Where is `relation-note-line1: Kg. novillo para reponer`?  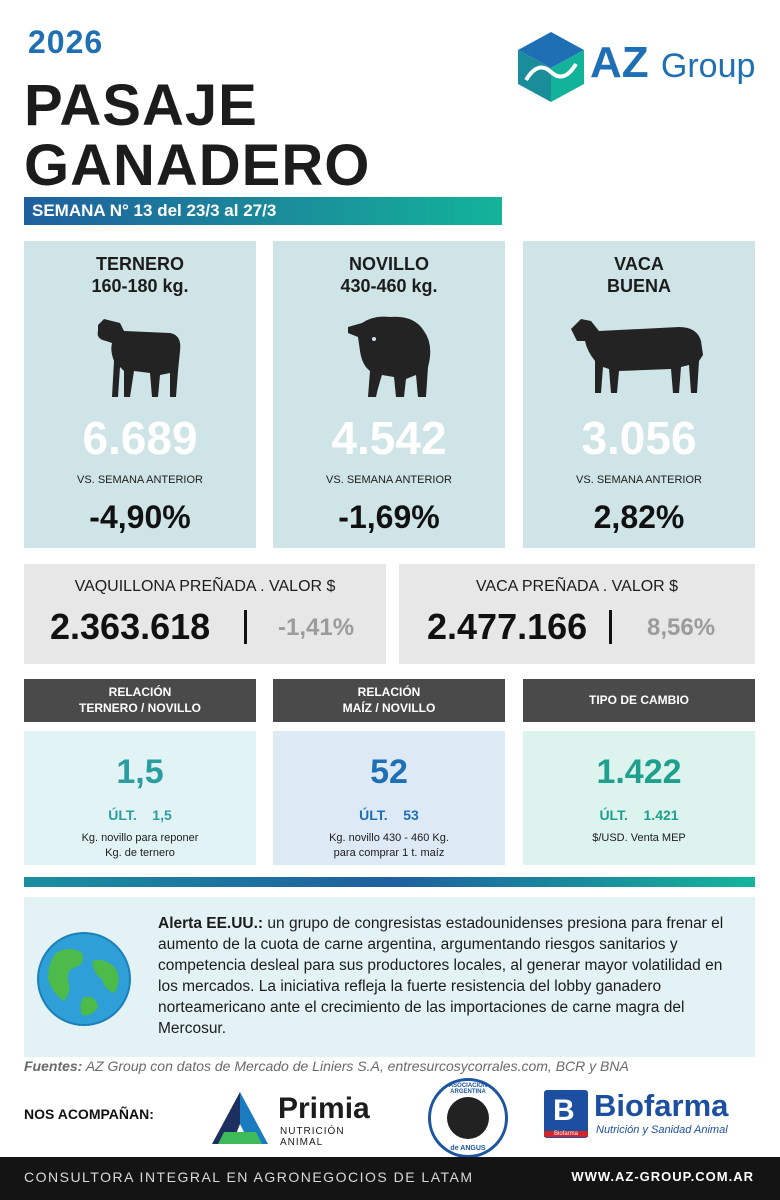
relation-note-line1: Kg. novillo para reponer is located at coordinates (140, 838).